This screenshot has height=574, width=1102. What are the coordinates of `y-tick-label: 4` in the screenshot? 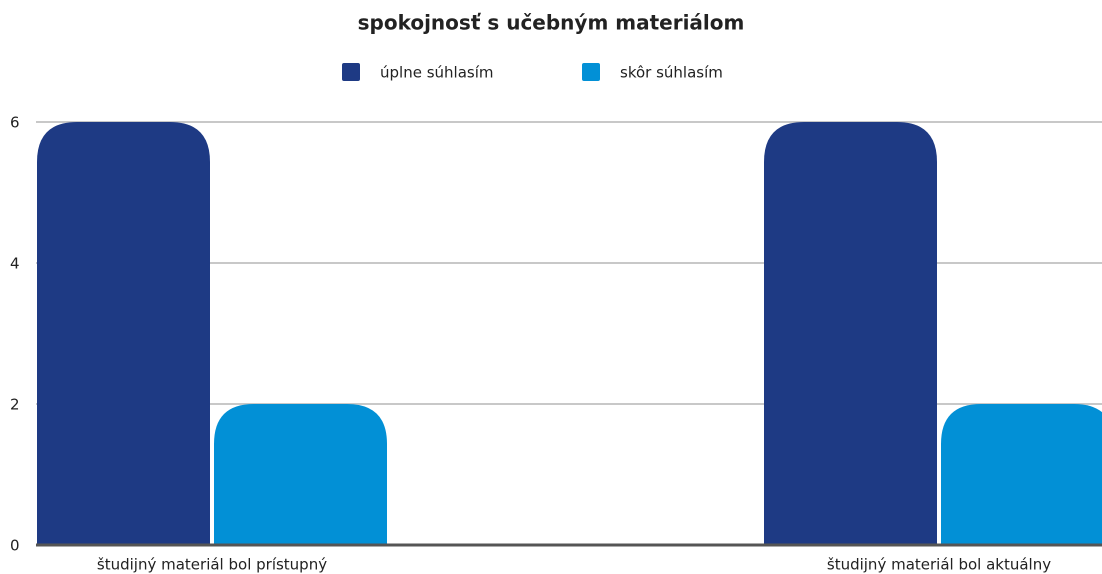 It's located at (15, 264).